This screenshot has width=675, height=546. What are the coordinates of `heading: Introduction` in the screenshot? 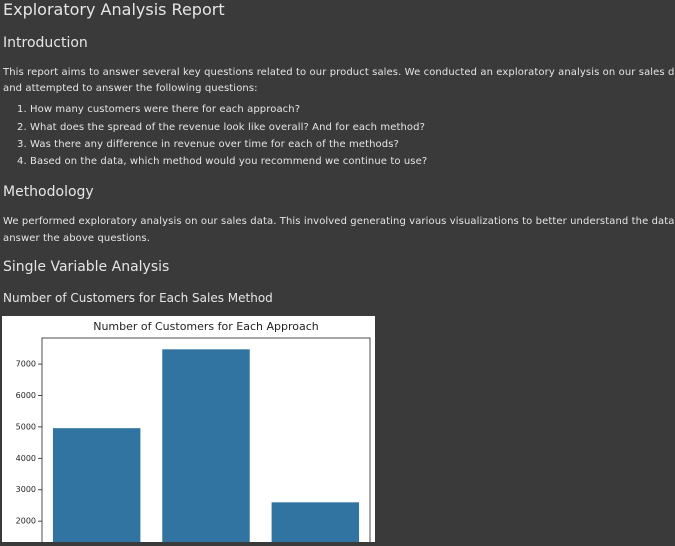 It's located at (45, 43).